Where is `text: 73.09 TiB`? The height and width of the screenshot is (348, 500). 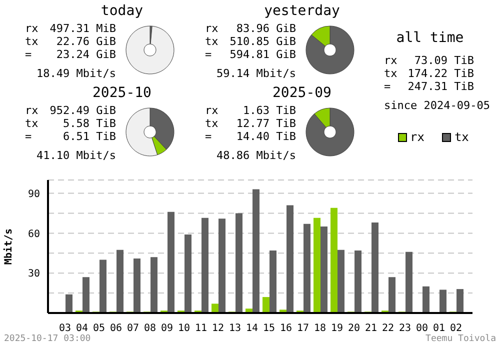 text: 73.09 TiB is located at coordinates (444, 60).